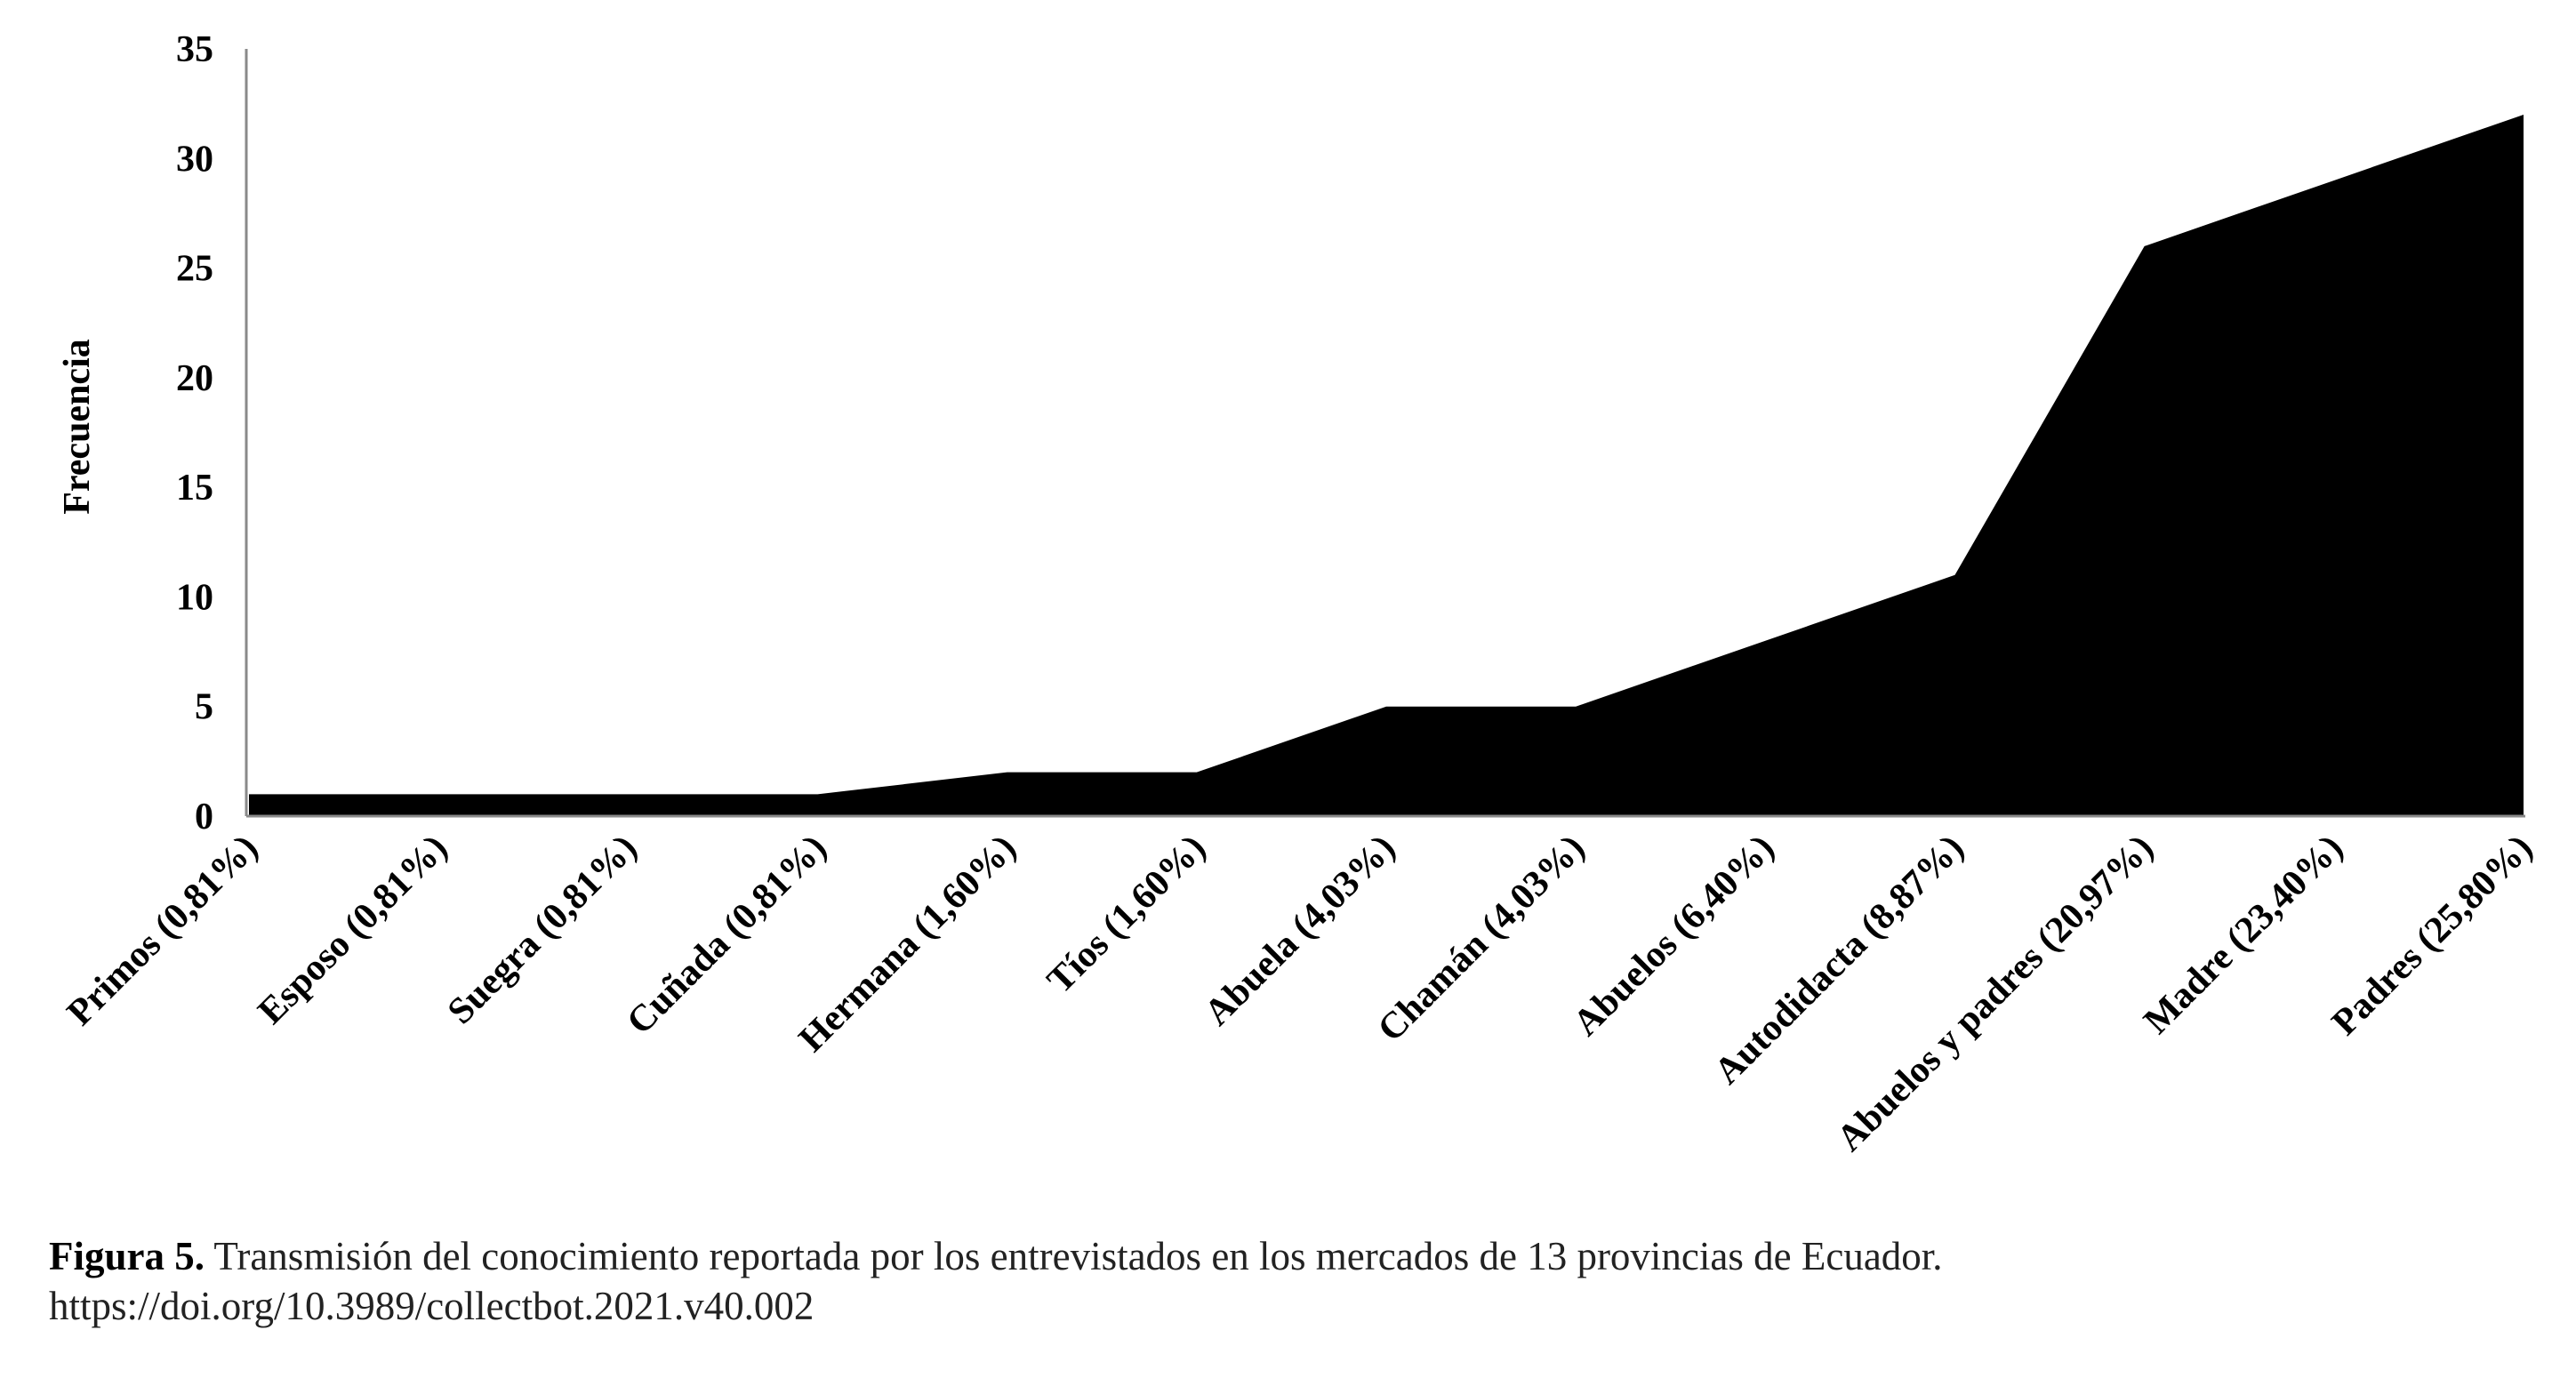  Describe the element at coordinates (194, 488) in the screenshot. I see `y-tick-label: 15` at that location.